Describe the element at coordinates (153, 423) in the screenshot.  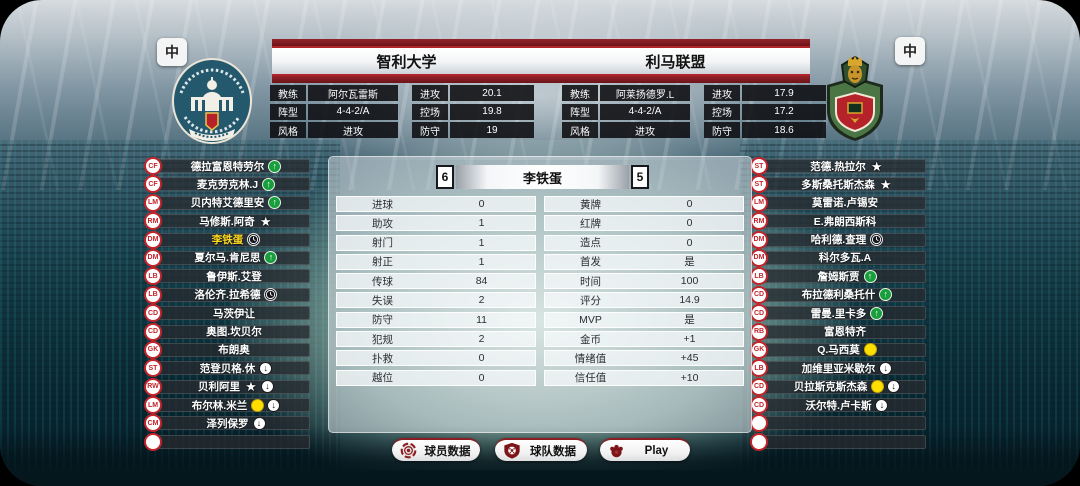
I see `position-badge: CM` at that location.